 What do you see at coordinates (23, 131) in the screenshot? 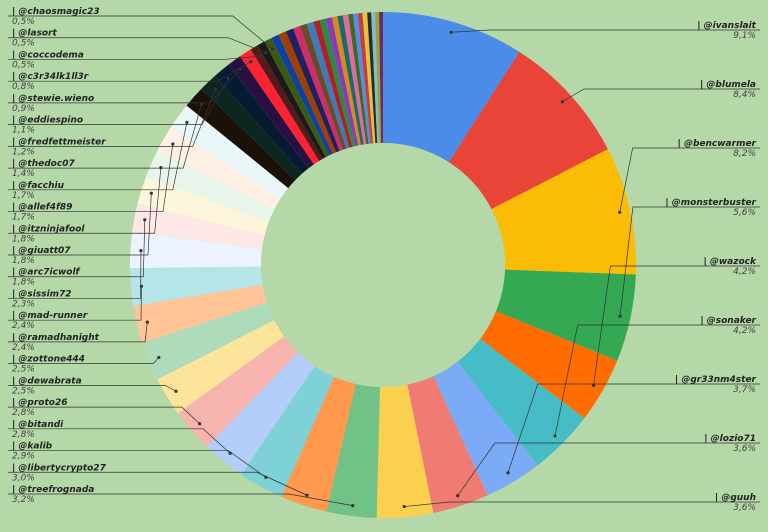
I see `slice-value-eddiespino: 1,1%` at bounding box center [23, 131].